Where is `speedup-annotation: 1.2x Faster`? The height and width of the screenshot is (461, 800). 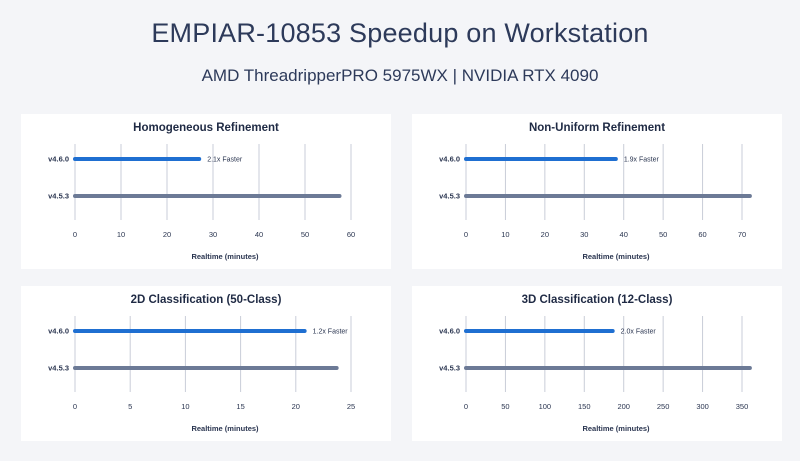
speedup-annotation: 1.2x Faster is located at coordinates (331, 332).